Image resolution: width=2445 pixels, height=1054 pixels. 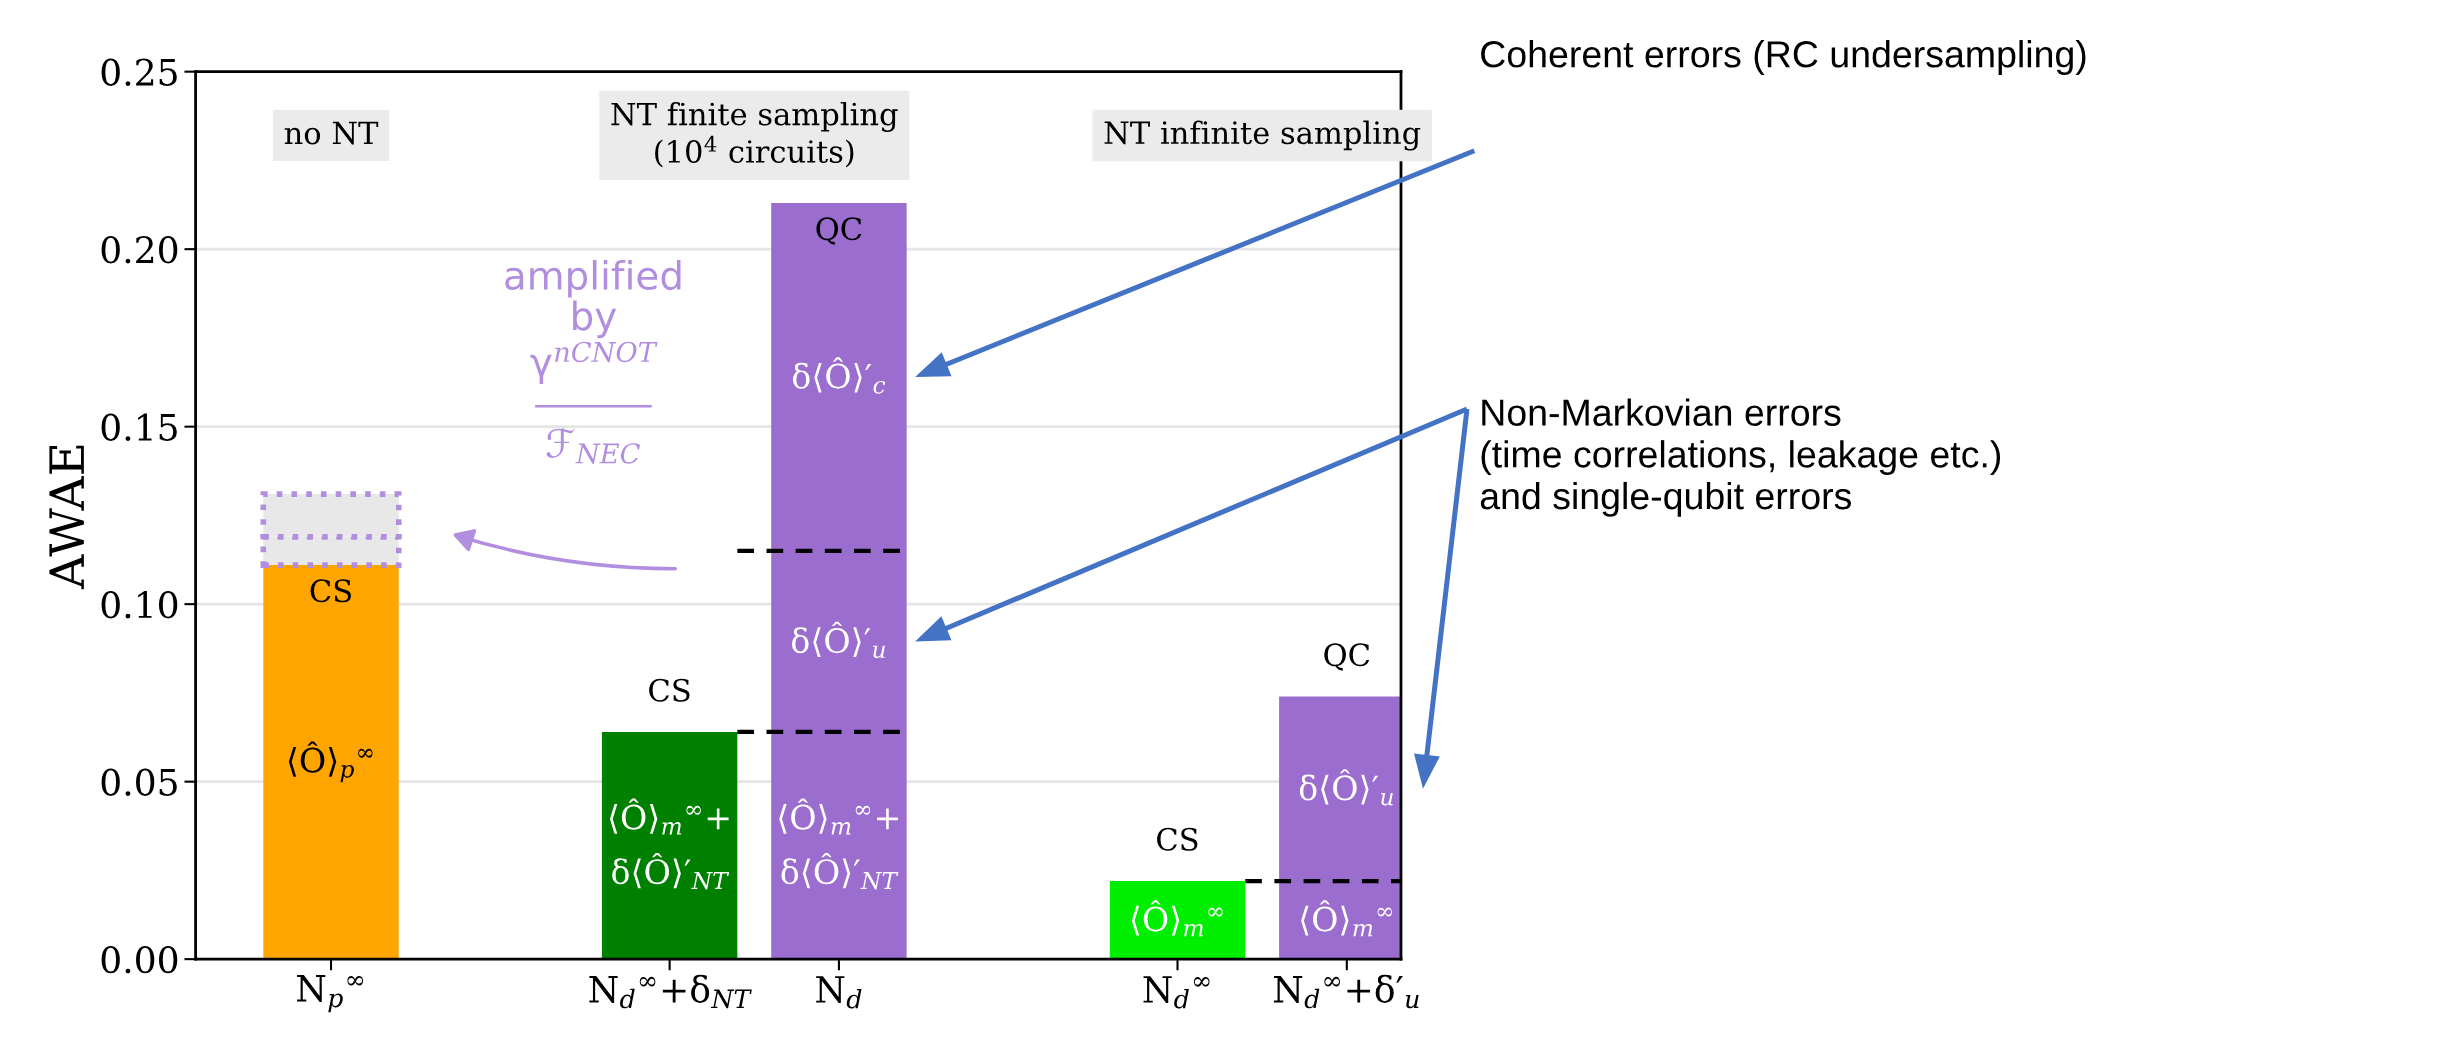 What do you see at coordinates (1346, 991) in the screenshot?
I see `x-tick-label: N$_{d}$$^{∞}$+δ′$_{u}$` at bounding box center [1346, 991].